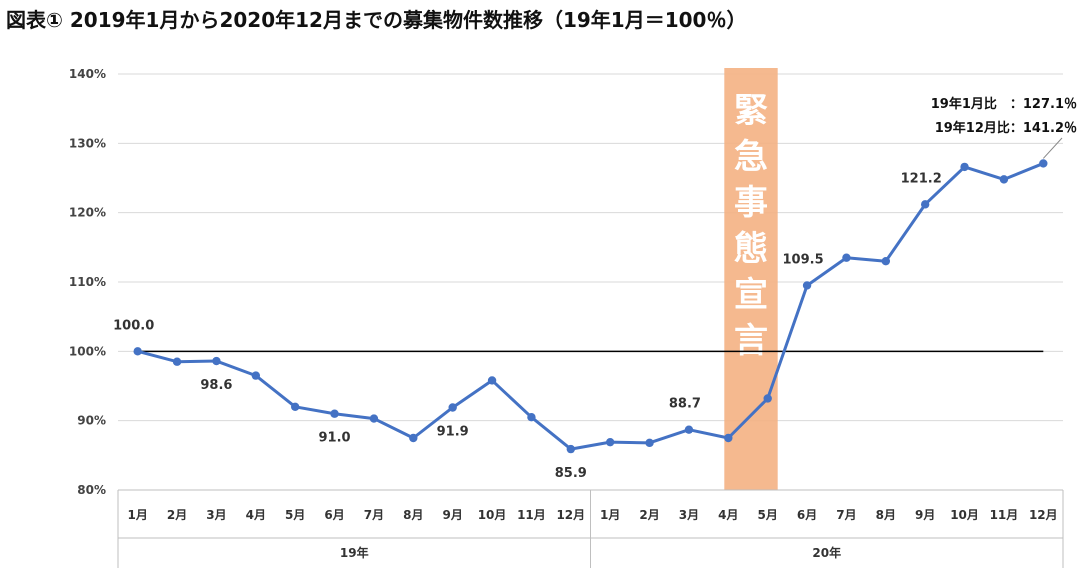 The image size is (1091, 570). What do you see at coordinates (751, 157) in the screenshot?
I see `band-label-char: 急` at bounding box center [751, 157].